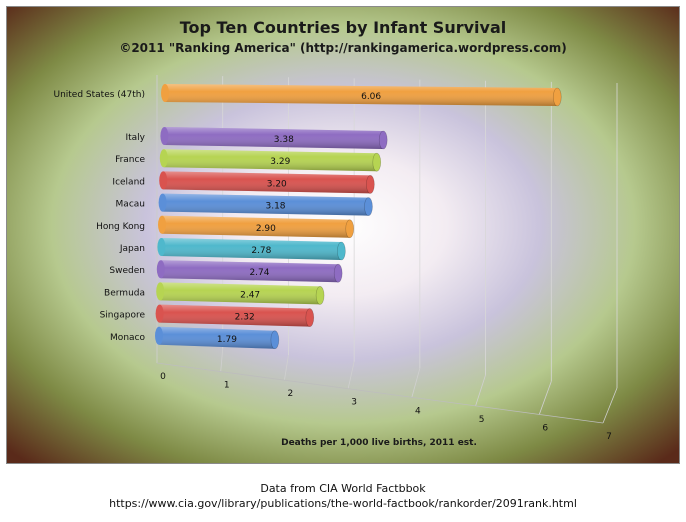  I want to click on value-label: 2.74, so click(259, 273).